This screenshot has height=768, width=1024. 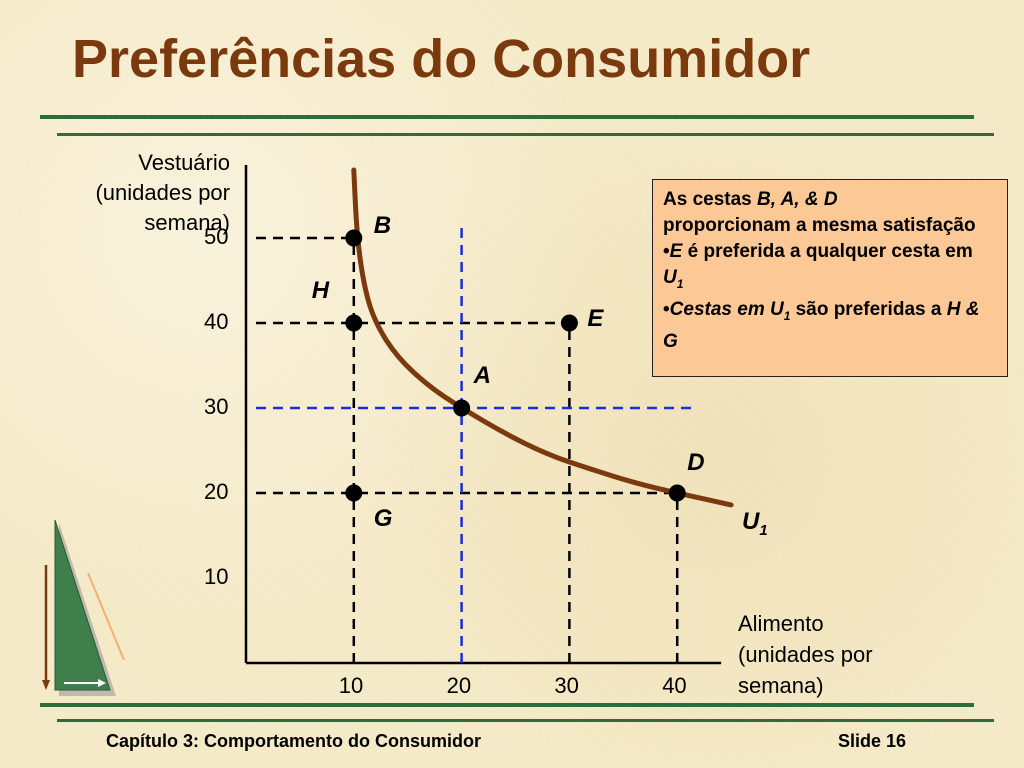 I want to click on y-tick-label: 20, so click(x=216, y=491).